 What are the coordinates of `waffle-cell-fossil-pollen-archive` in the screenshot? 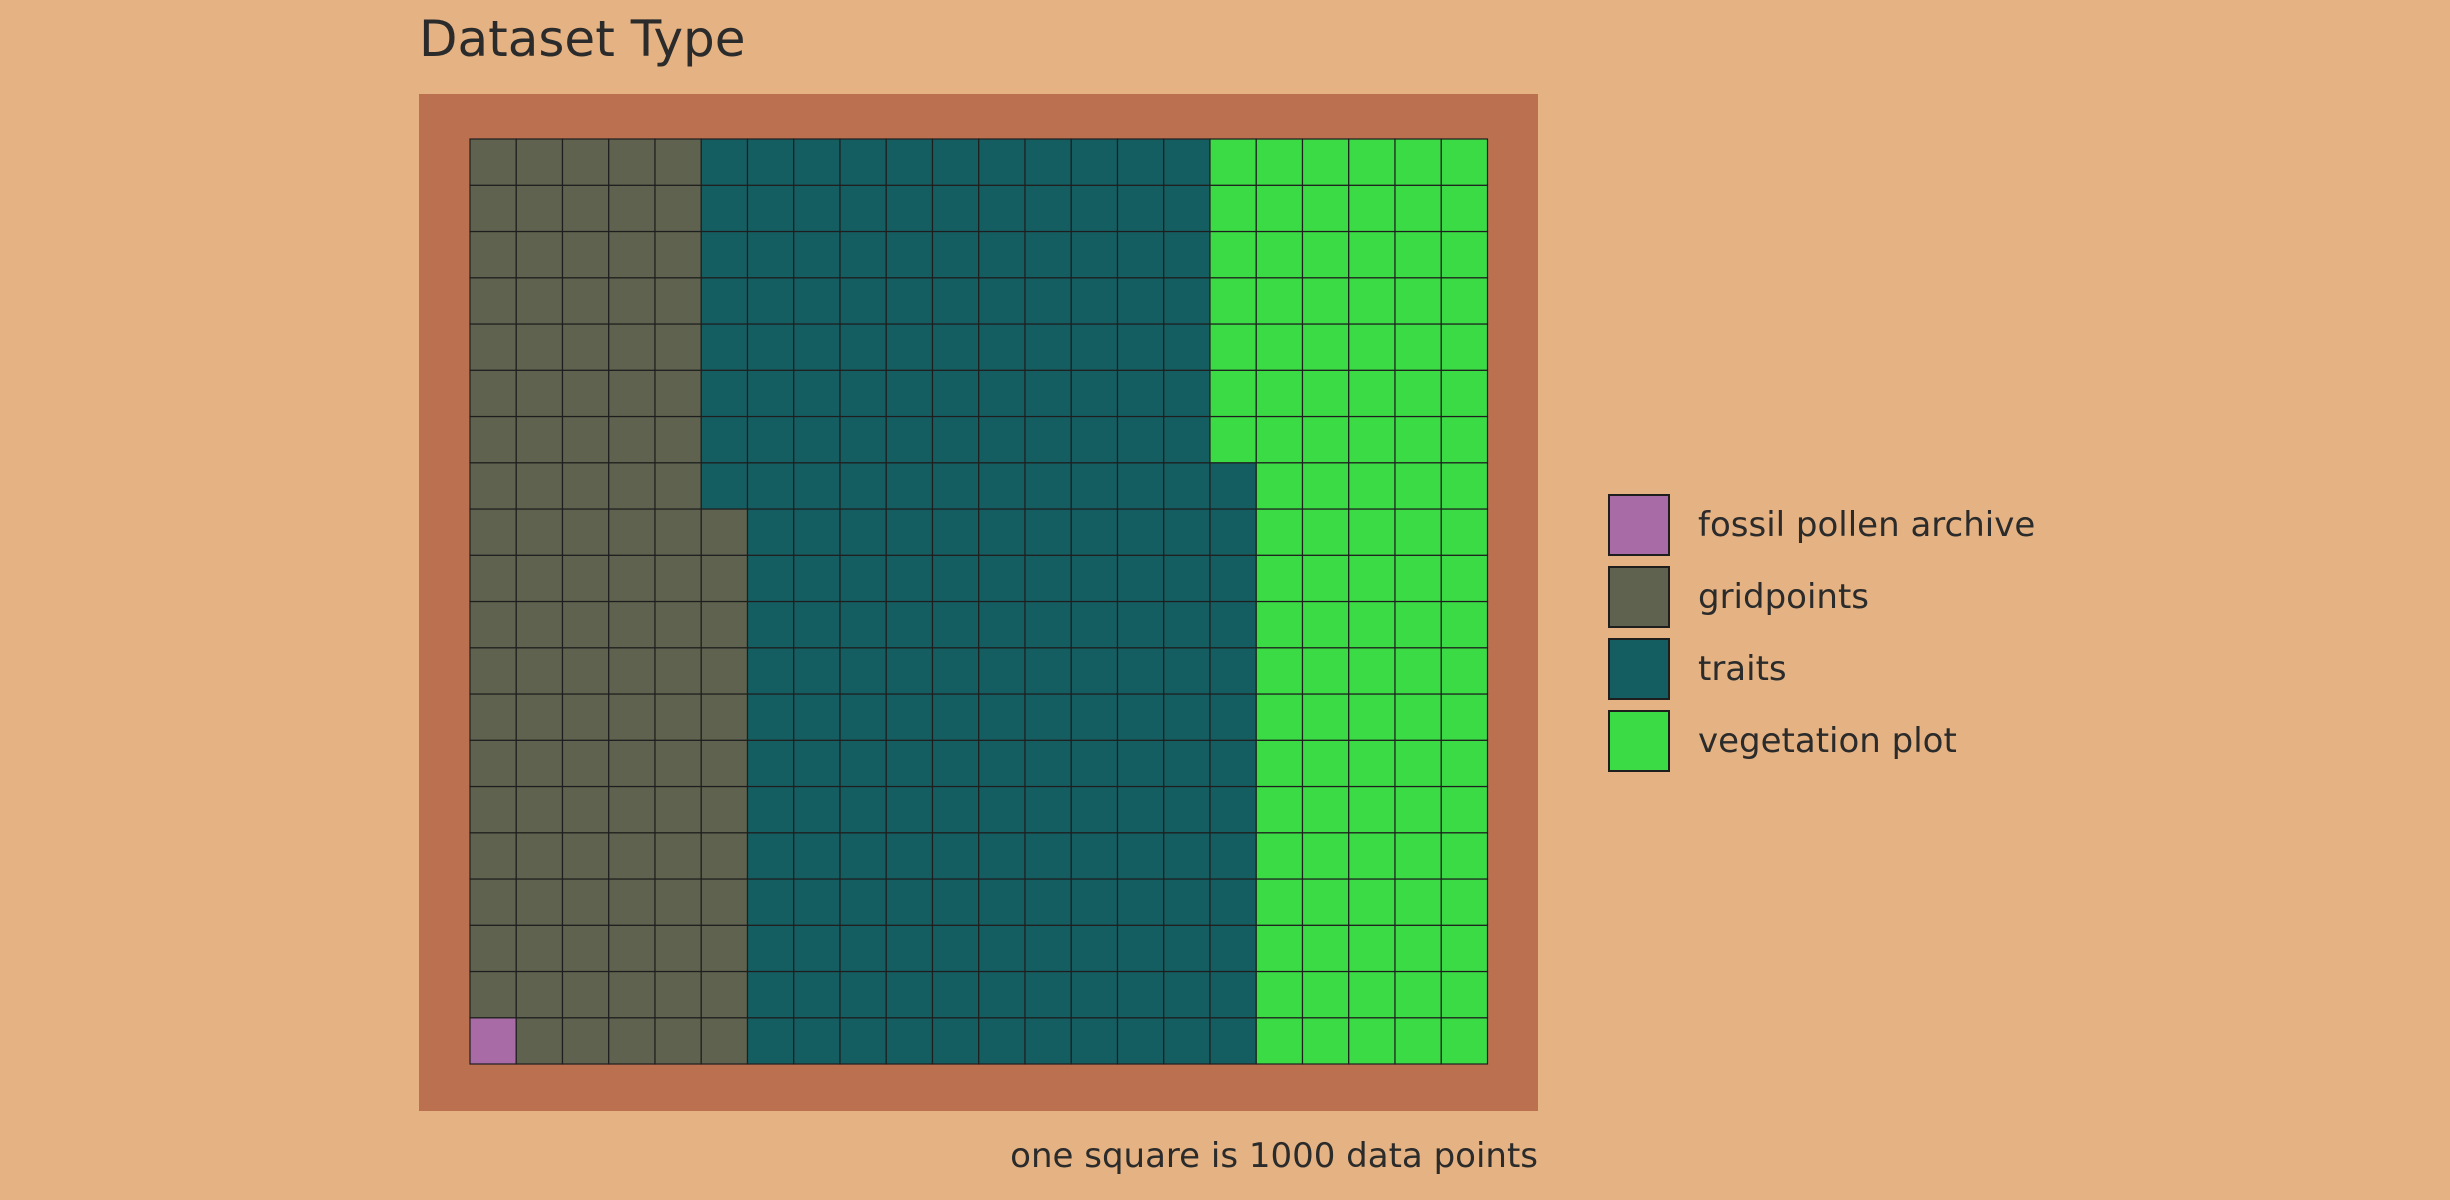 It's located at (493, 1041).